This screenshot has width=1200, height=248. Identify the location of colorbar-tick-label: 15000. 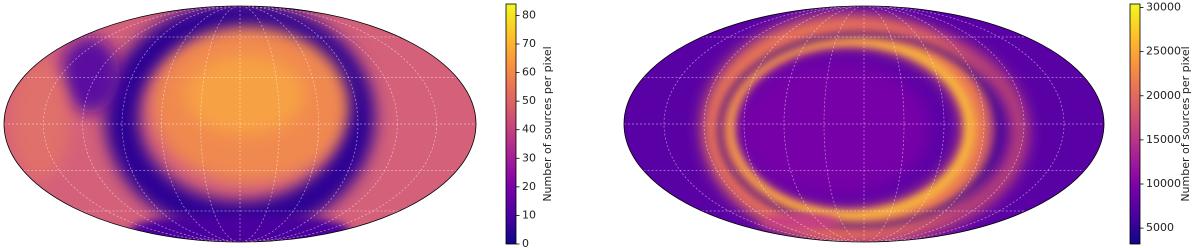
(1163, 139).